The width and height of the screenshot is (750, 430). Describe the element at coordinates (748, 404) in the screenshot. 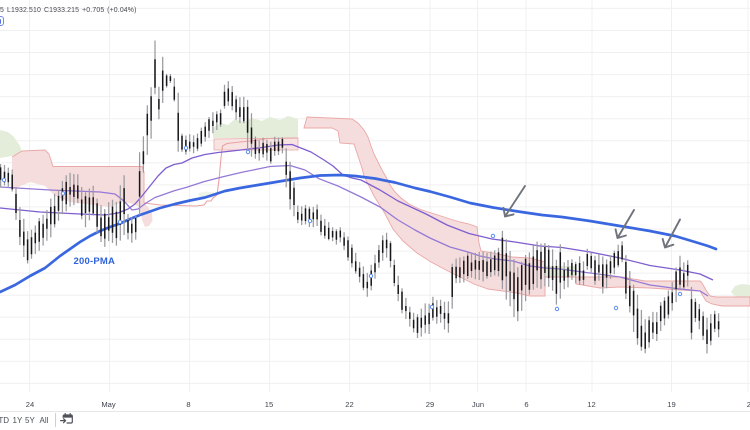

I see `svg-text: 26` at that location.